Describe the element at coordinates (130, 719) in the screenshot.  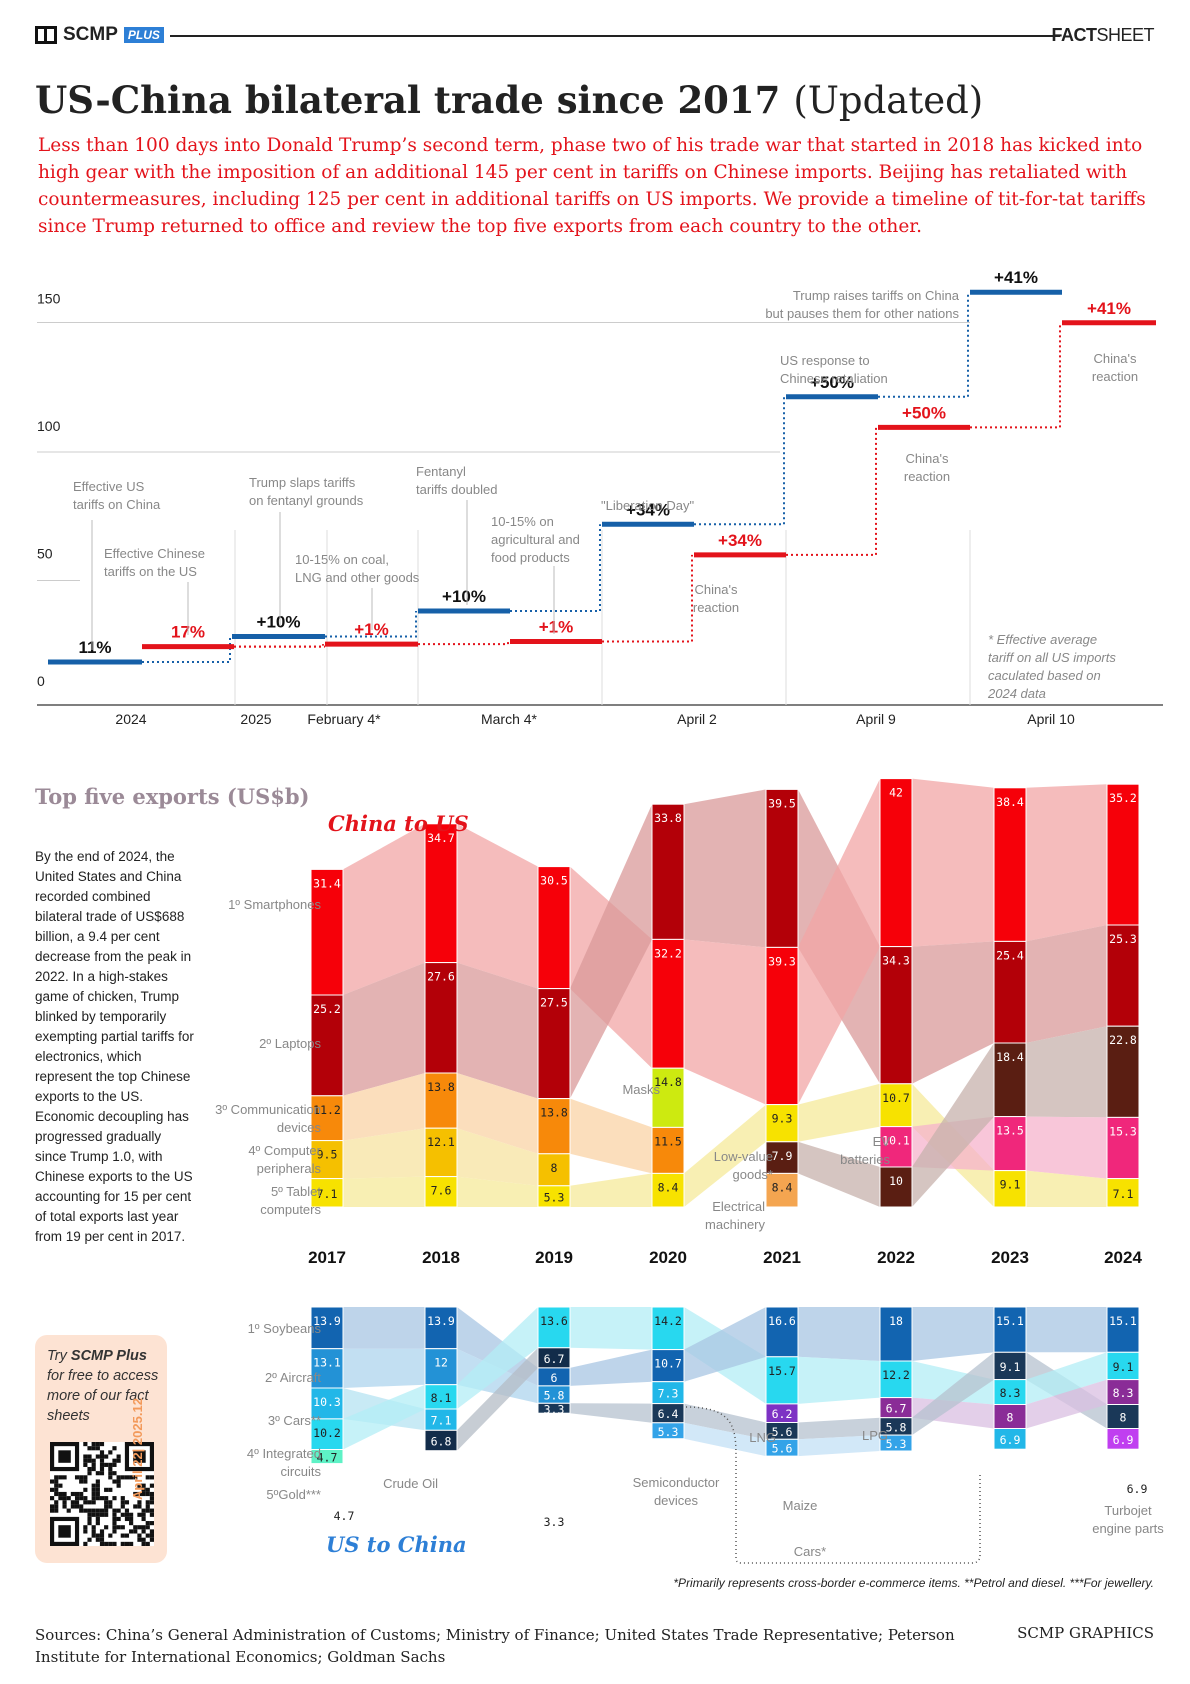
I see `x-tick-label: 2024` at that location.